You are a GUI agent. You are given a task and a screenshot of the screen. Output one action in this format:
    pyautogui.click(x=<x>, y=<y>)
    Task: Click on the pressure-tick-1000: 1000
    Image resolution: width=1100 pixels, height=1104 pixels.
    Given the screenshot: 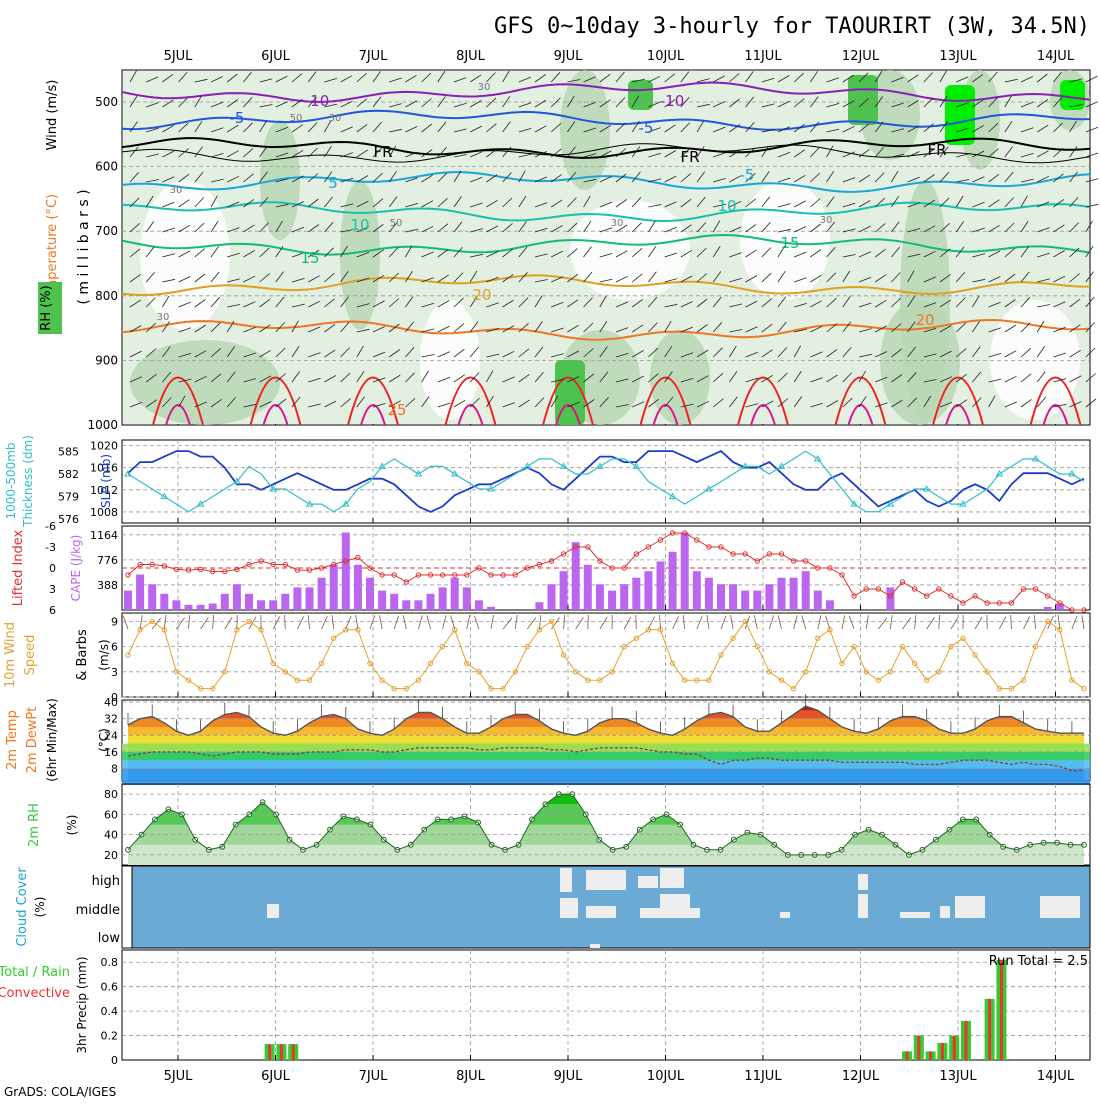 What is the action you would take?
    pyautogui.click(x=102, y=425)
    